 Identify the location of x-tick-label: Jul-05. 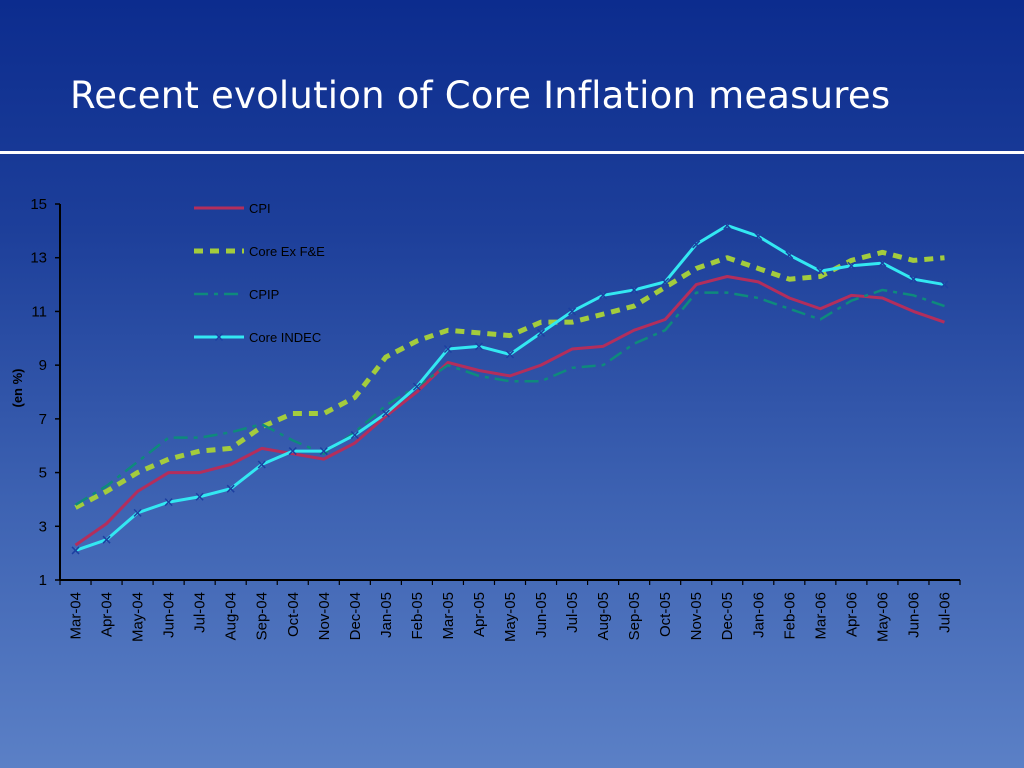
(572, 612).